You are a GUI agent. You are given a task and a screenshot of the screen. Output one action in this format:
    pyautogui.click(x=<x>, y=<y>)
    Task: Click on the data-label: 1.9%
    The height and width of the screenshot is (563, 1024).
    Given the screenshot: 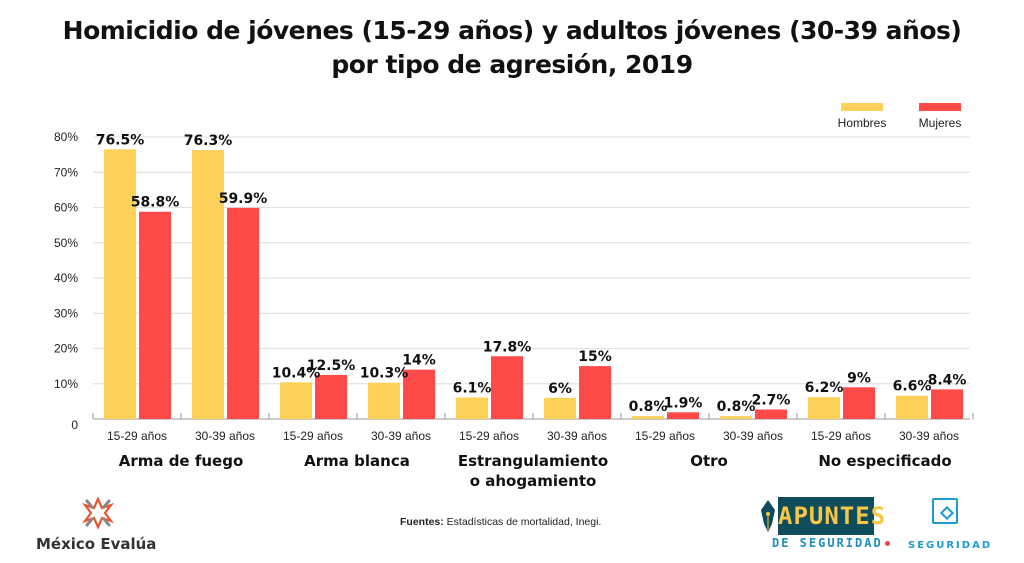 What is the action you would take?
    pyautogui.click(x=683, y=403)
    